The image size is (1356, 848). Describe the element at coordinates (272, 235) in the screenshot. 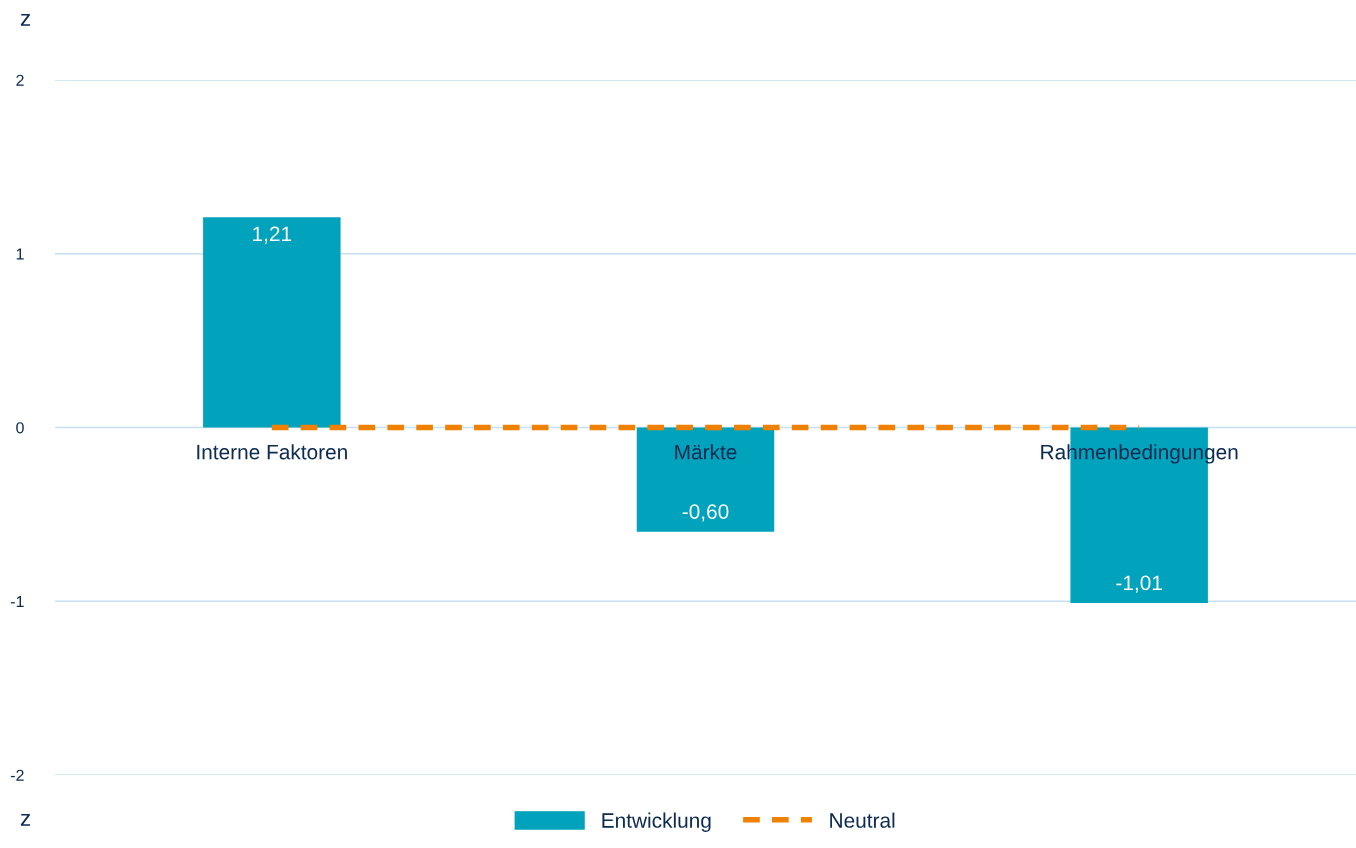

I see `data-label: 1,21` at that location.